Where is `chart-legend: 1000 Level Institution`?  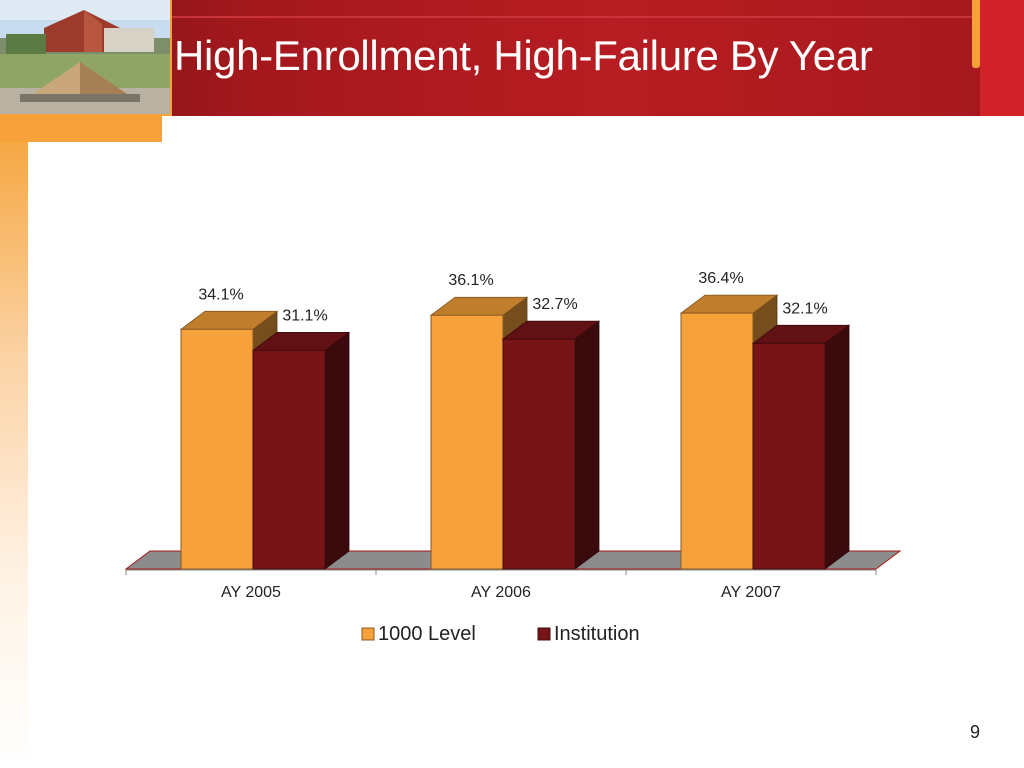 chart-legend: 1000 Level Institution is located at coordinates (500, 634).